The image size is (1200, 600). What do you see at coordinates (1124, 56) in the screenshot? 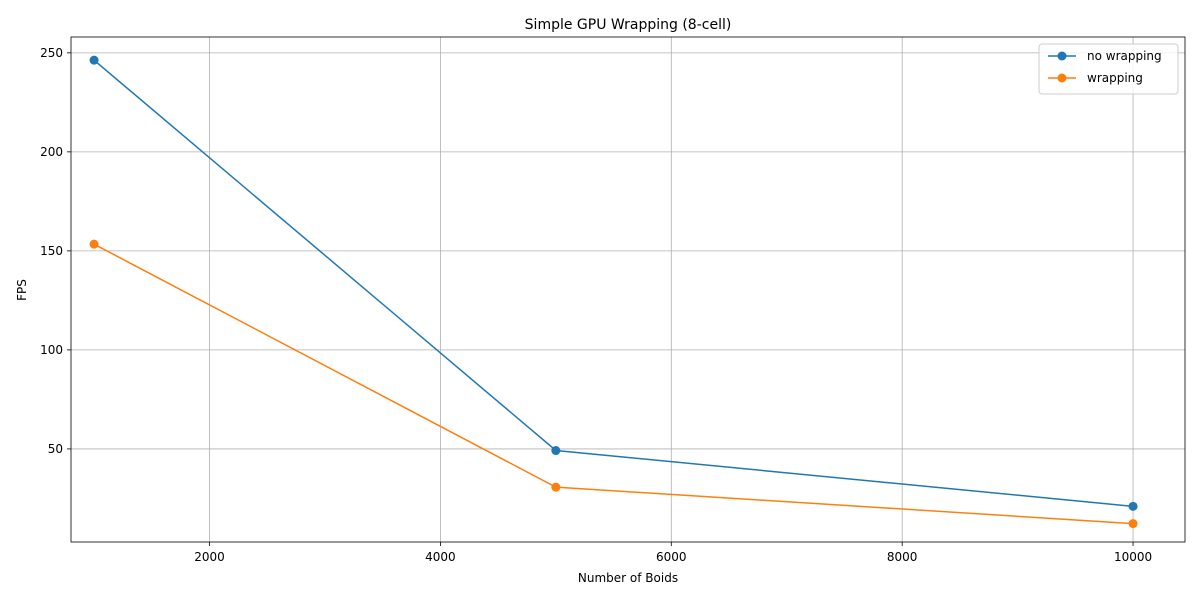
I see `legend-label-no-wrapping: no wrapping` at bounding box center [1124, 56].